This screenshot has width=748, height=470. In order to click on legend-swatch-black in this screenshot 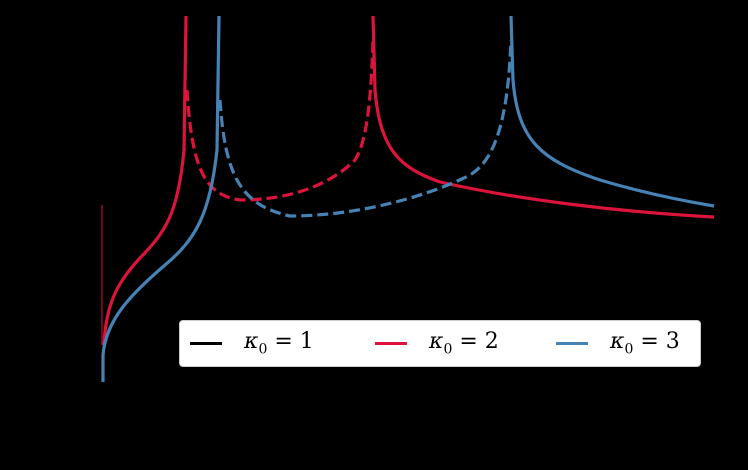, I will do `click(206, 343)`.